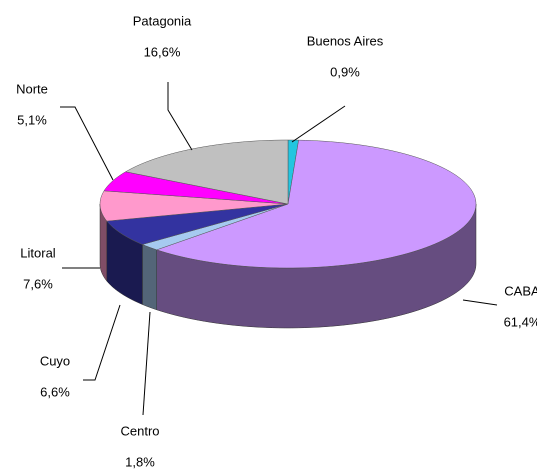 This screenshot has height=470, width=537. What do you see at coordinates (520, 290) in the screenshot?
I see `category-label: CABA` at bounding box center [520, 290].